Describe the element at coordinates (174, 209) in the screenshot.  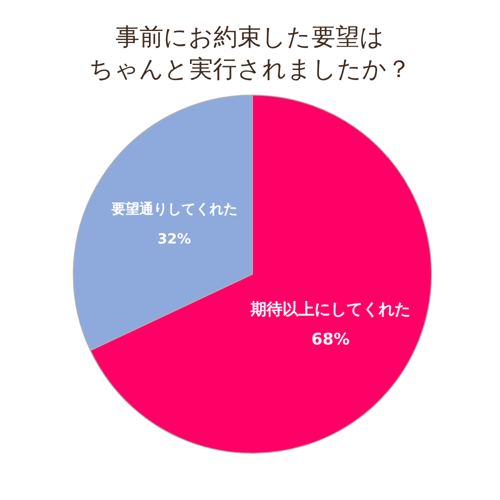
I see `slice-label: 要望通りしてくれた` at that location.